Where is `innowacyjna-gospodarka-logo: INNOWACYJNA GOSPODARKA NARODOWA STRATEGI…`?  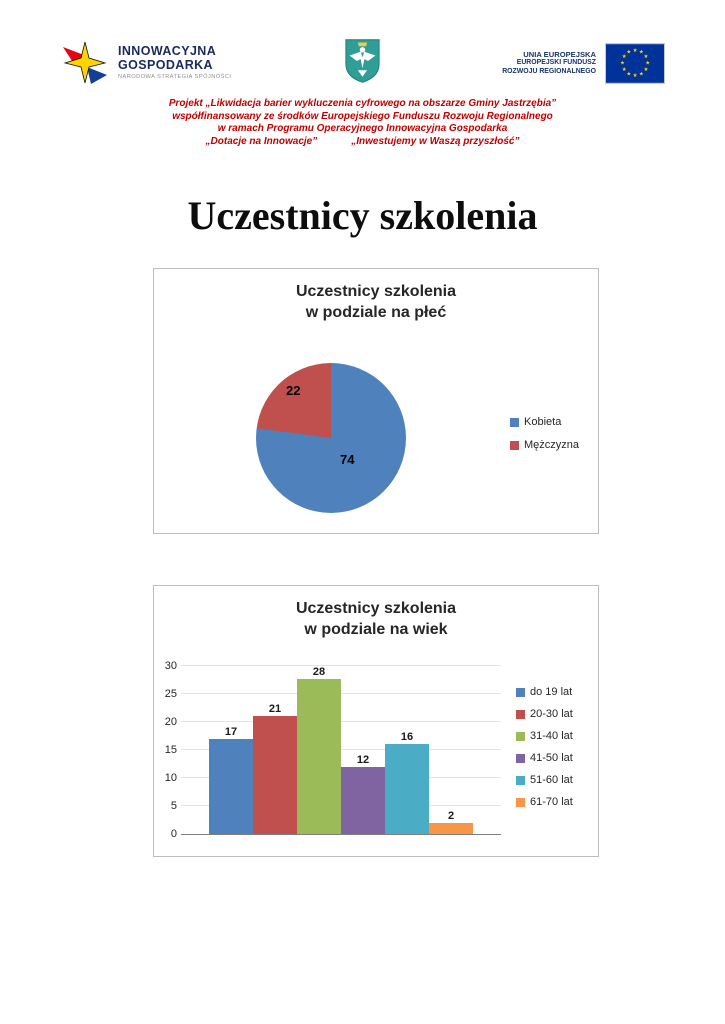 innowacyjna-gospodarka-logo: INNOWACYJNA GOSPODARKA NARODOWA STRATEGI… is located at coordinates (145, 63).